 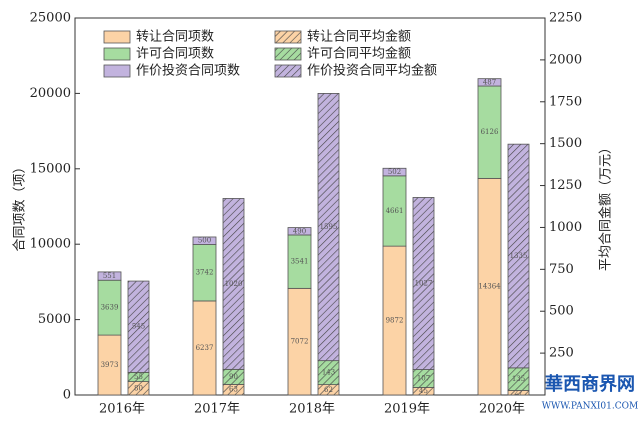 What do you see at coordinates (233, 377) in the screenshot?
I see `value-label: 90` at bounding box center [233, 377].